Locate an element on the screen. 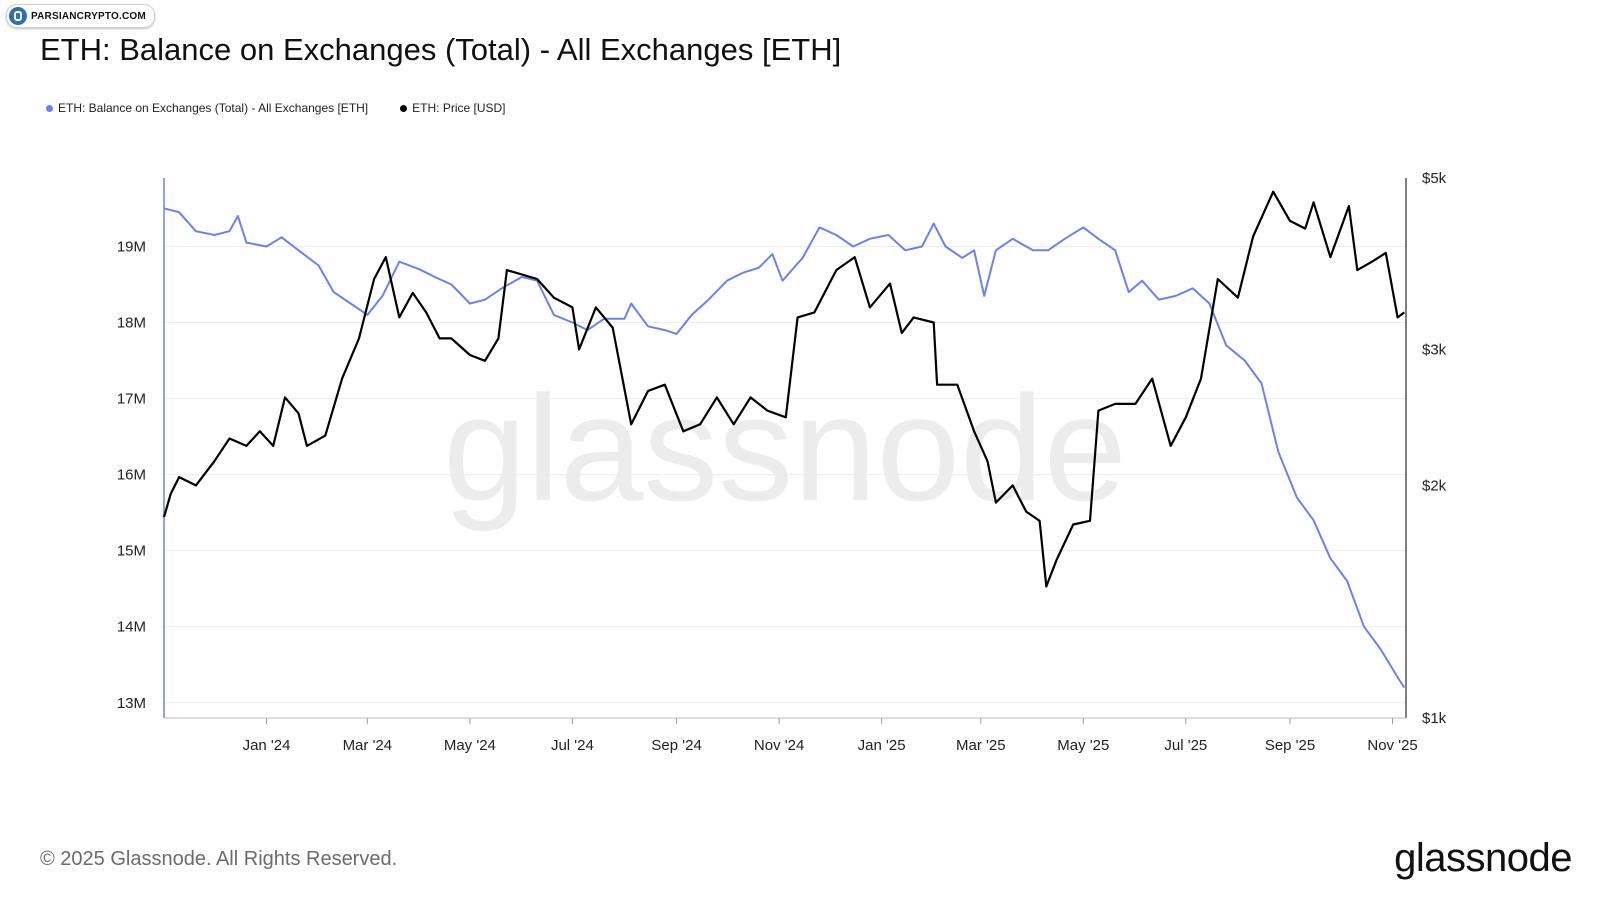 The height and width of the screenshot is (900, 1600). y-left-tick-label: 16M is located at coordinates (131, 475).